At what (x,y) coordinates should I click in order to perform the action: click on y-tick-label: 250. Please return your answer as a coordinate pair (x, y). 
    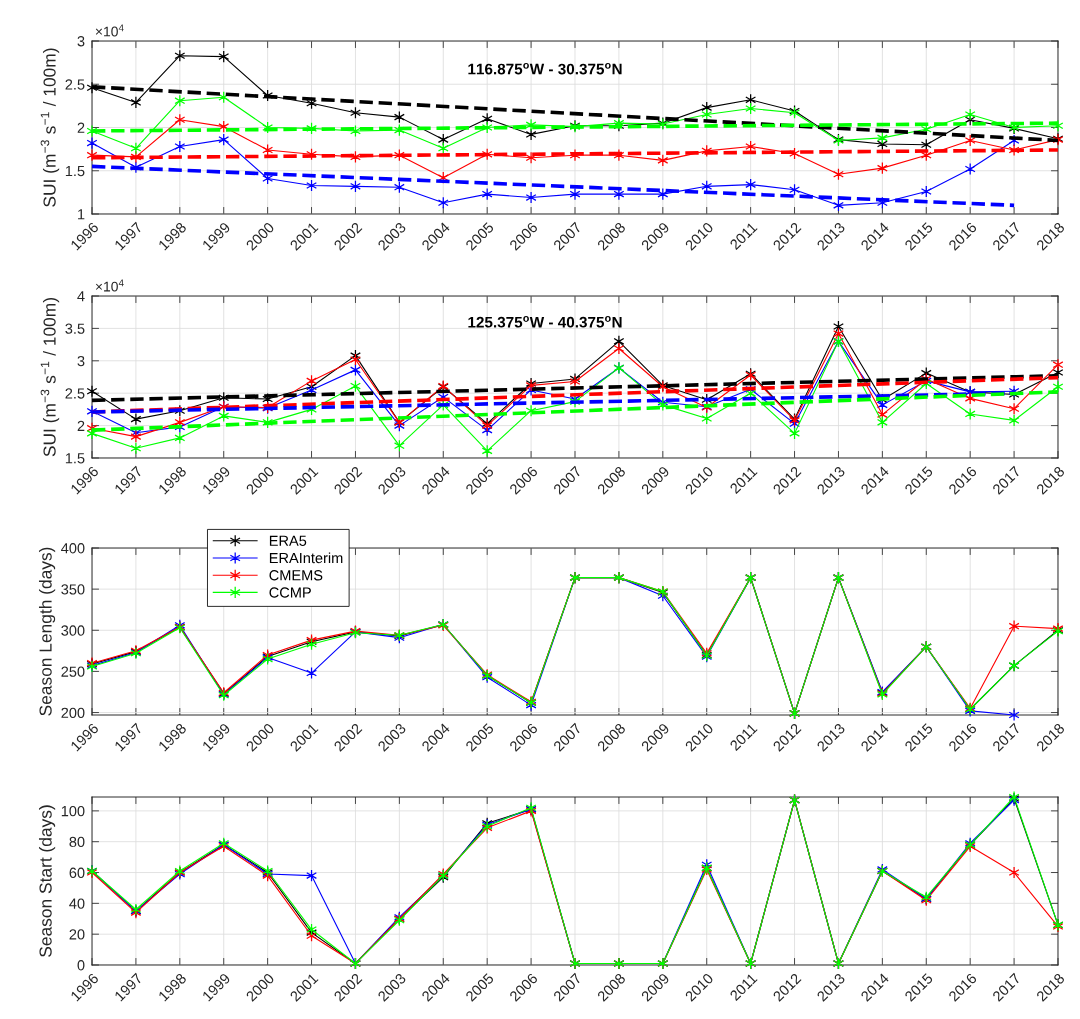
    Looking at the image, I should click on (73, 671).